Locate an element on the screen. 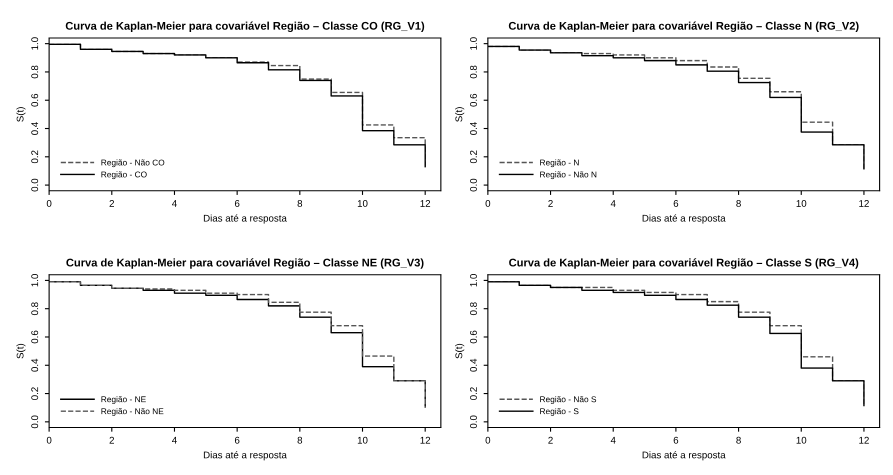 The height and width of the screenshot is (475, 893). legend-label: Região - S is located at coordinates (559, 412).